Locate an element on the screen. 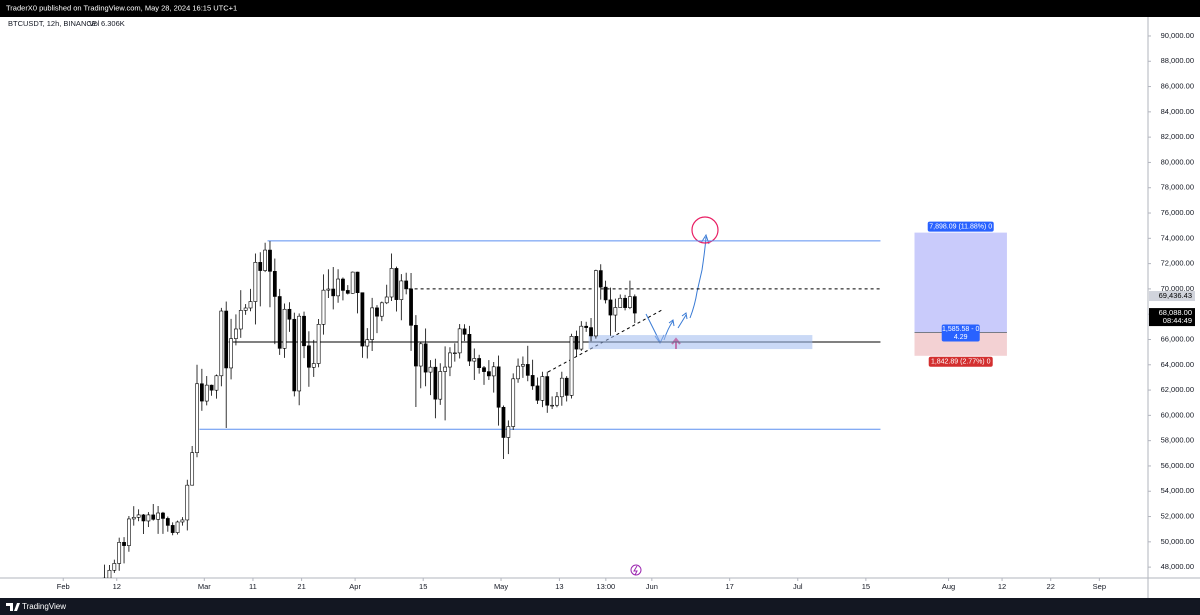  x-tick-label: May is located at coordinates (501, 586).